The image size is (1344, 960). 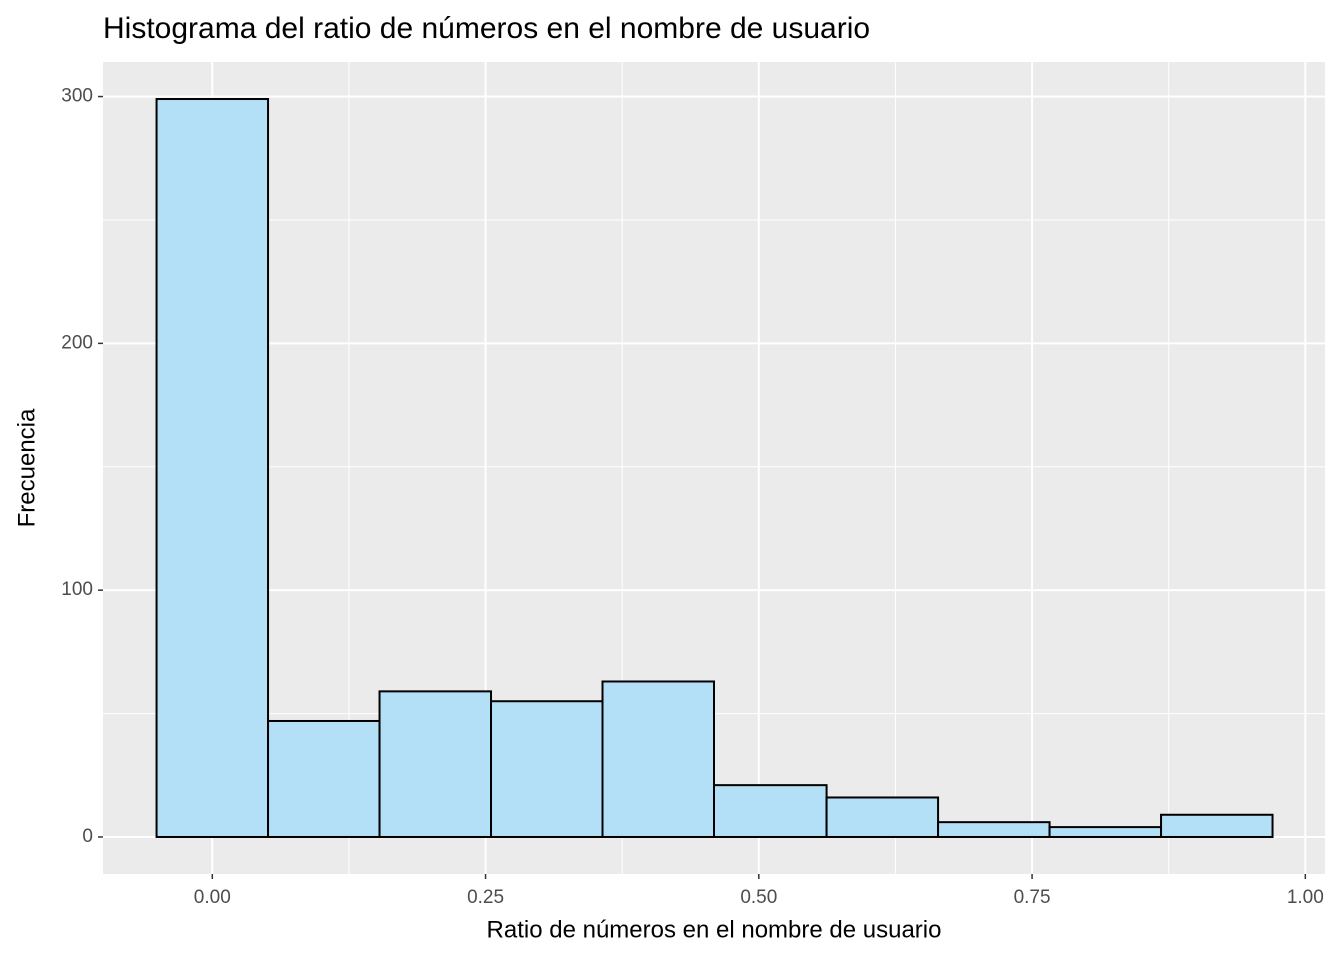 What do you see at coordinates (77, 589) in the screenshot?
I see `y-tick-label: 100` at bounding box center [77, 589].